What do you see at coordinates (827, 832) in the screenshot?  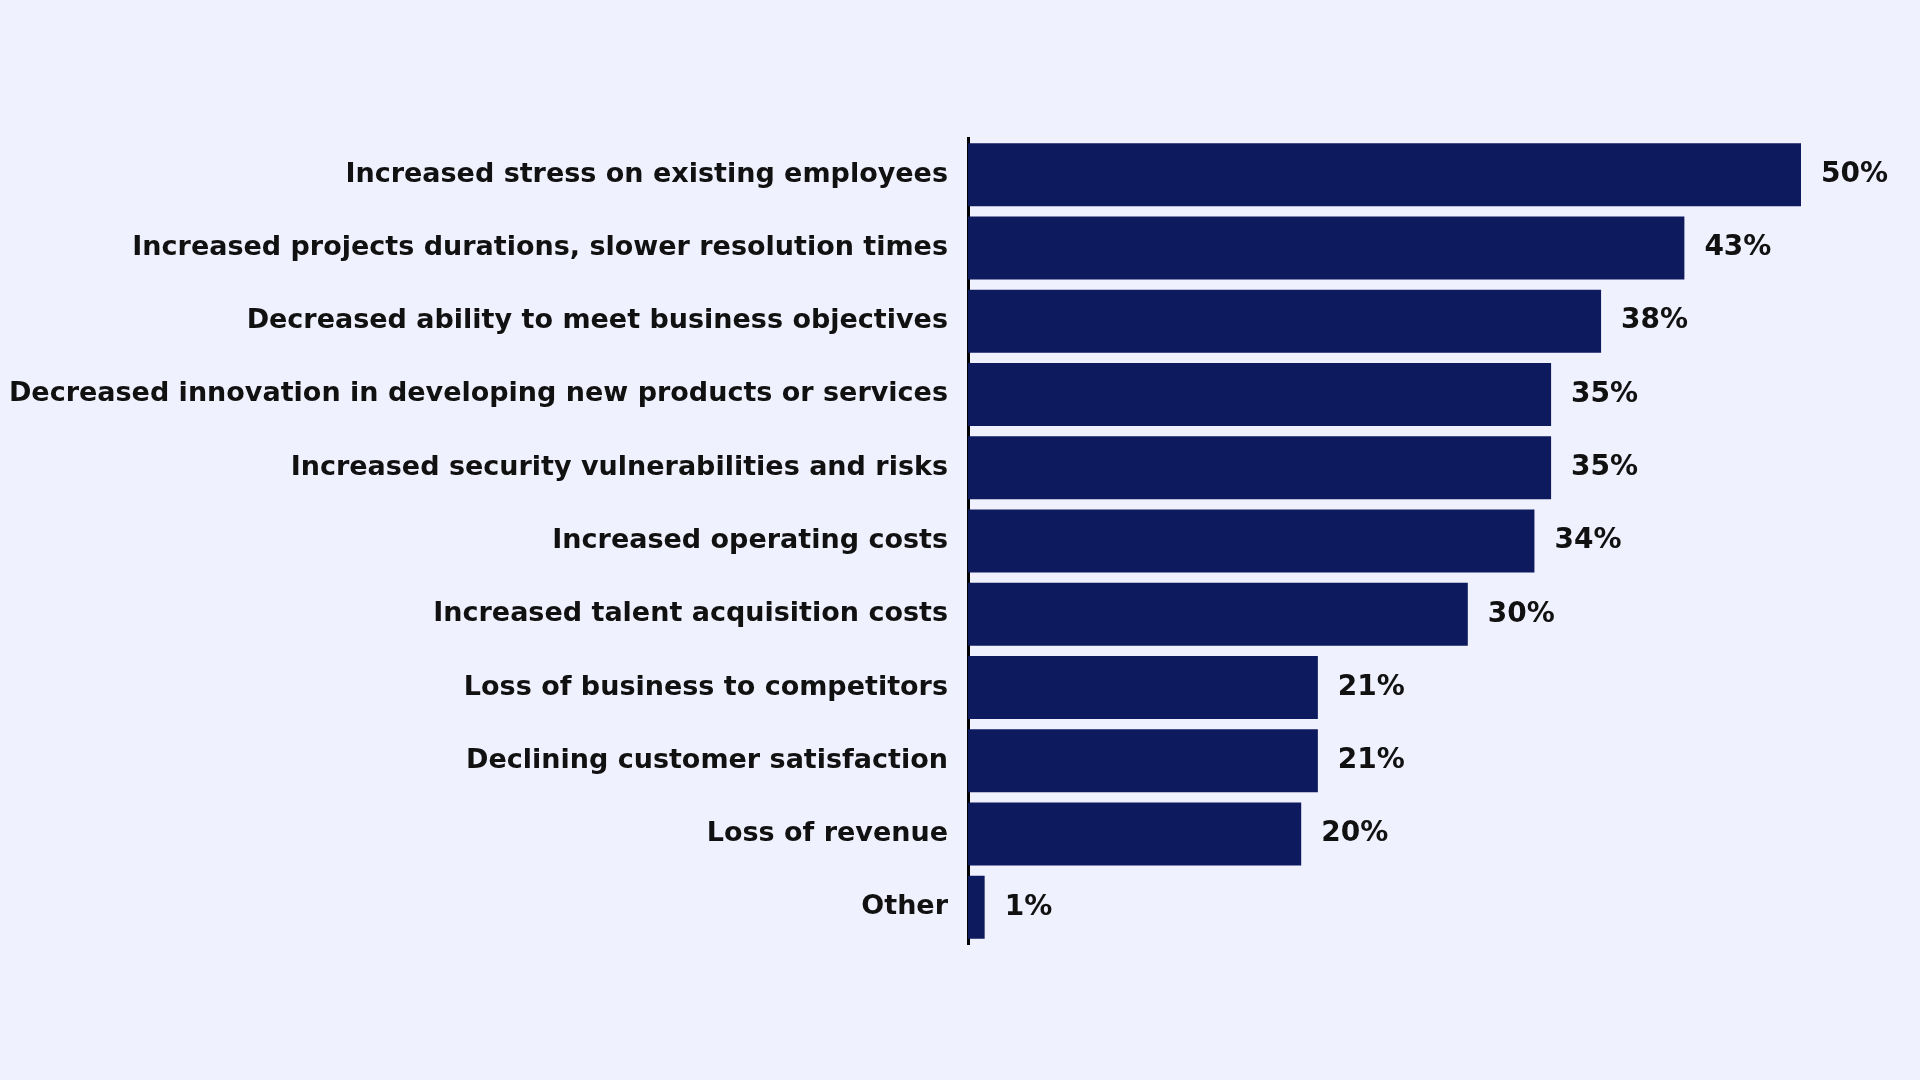 I see `y-tick-label: Loss of revenue` at bounding box center [827, 832].